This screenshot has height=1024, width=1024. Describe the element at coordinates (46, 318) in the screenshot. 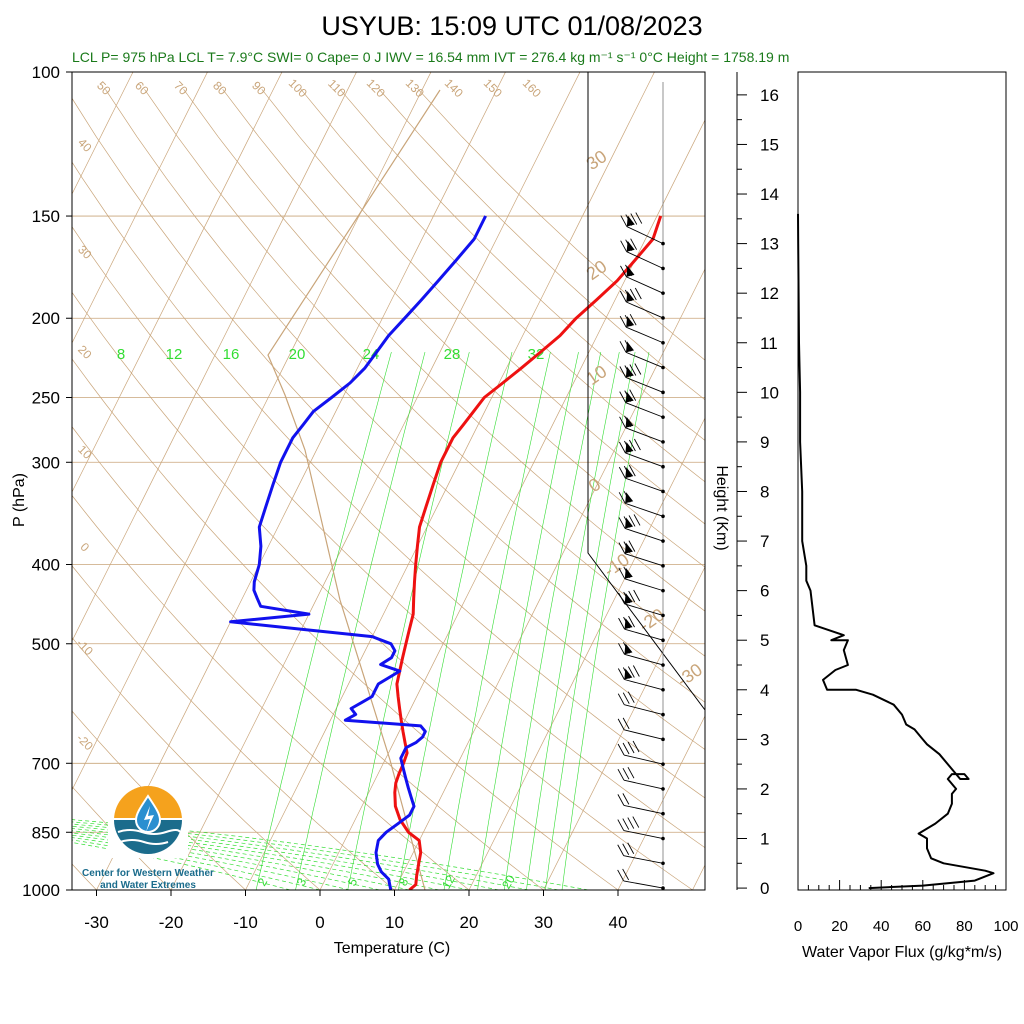

I see `y-tick-label: 200` at that location.